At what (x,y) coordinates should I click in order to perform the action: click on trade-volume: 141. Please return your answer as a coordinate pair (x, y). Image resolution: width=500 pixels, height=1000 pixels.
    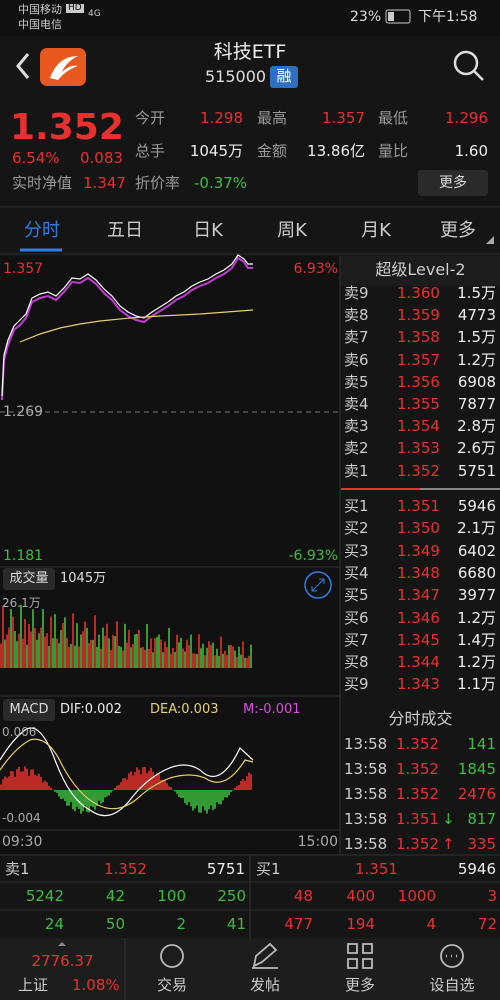
    Looking at the image, I should click on (481, 744).